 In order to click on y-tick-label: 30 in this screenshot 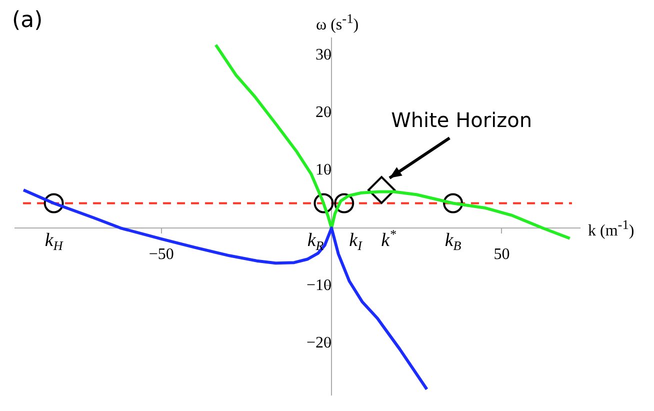, I will do `click(324, 55)`.